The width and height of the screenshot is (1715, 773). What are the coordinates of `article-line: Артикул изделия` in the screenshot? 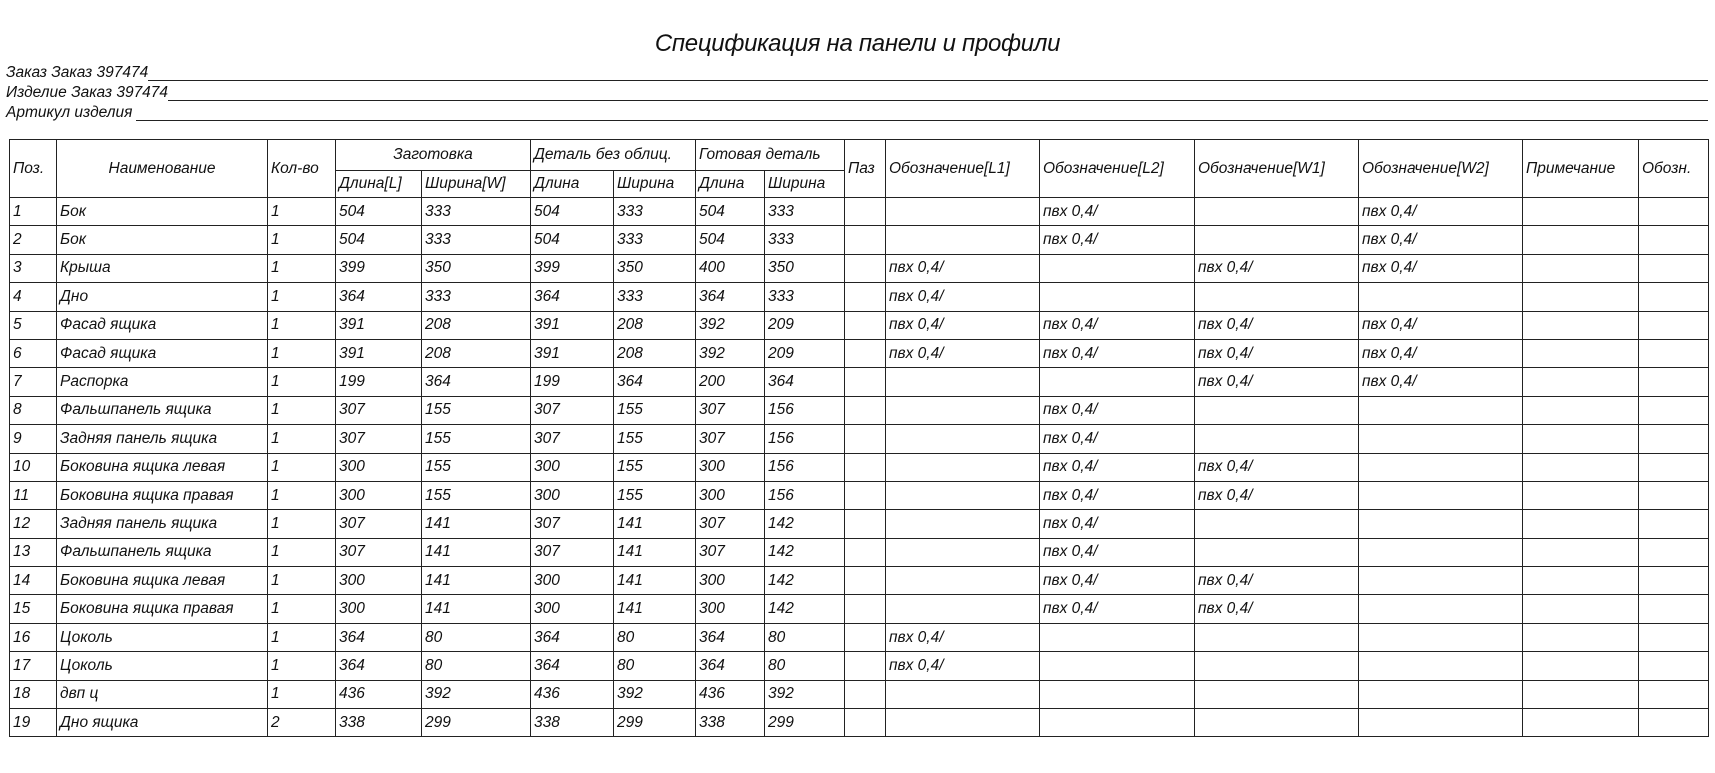 It's located at (857, 112).